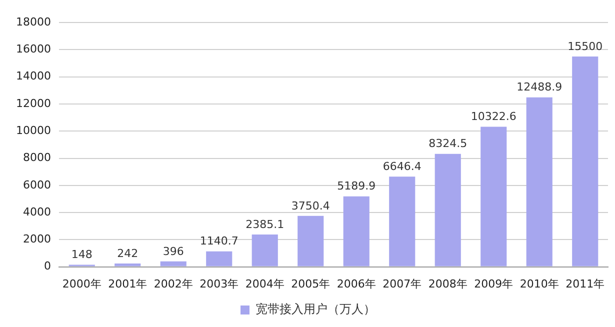 The width and height of the screenshot is (615, 327). What do you see at coordinates (585, 283) in the screenshot?
I see `x-tick-label: 2011年` at bounding box center [585, 283].